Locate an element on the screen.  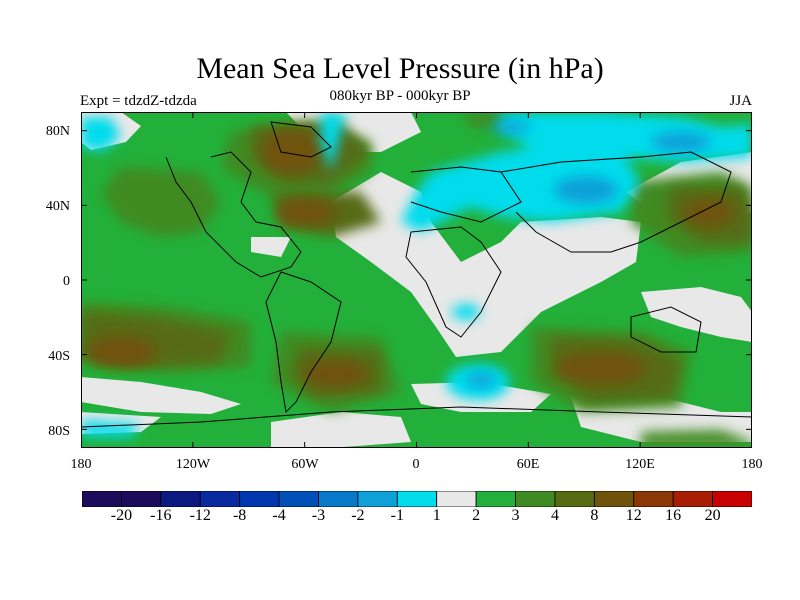
experiment-label: Expt = tdzdZ-tdzda is located at coordinates (138, 101).